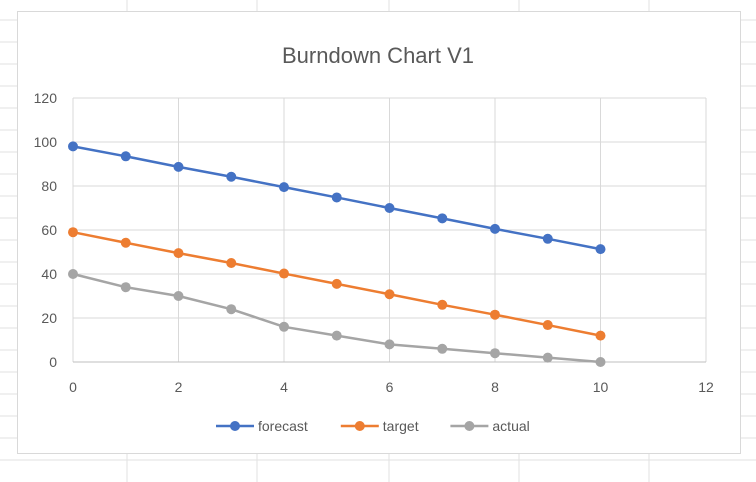 This screenshot has height=482, width=756. Describe the element at coordinates (49, 186) in the screenshot. I see `y-tick-label: 80` at that location.